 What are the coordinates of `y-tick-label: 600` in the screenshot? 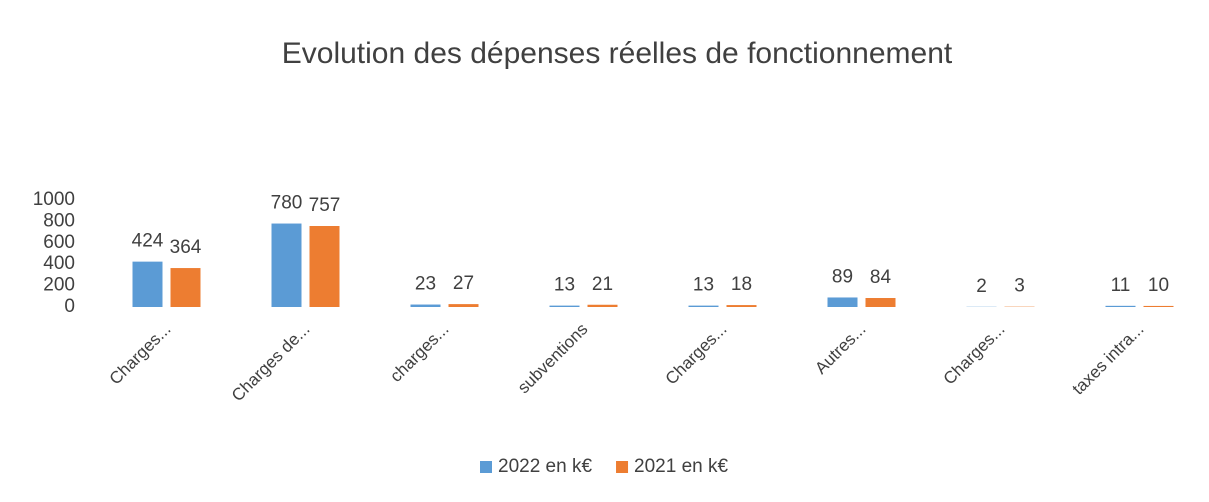 It's located at (59, 242).